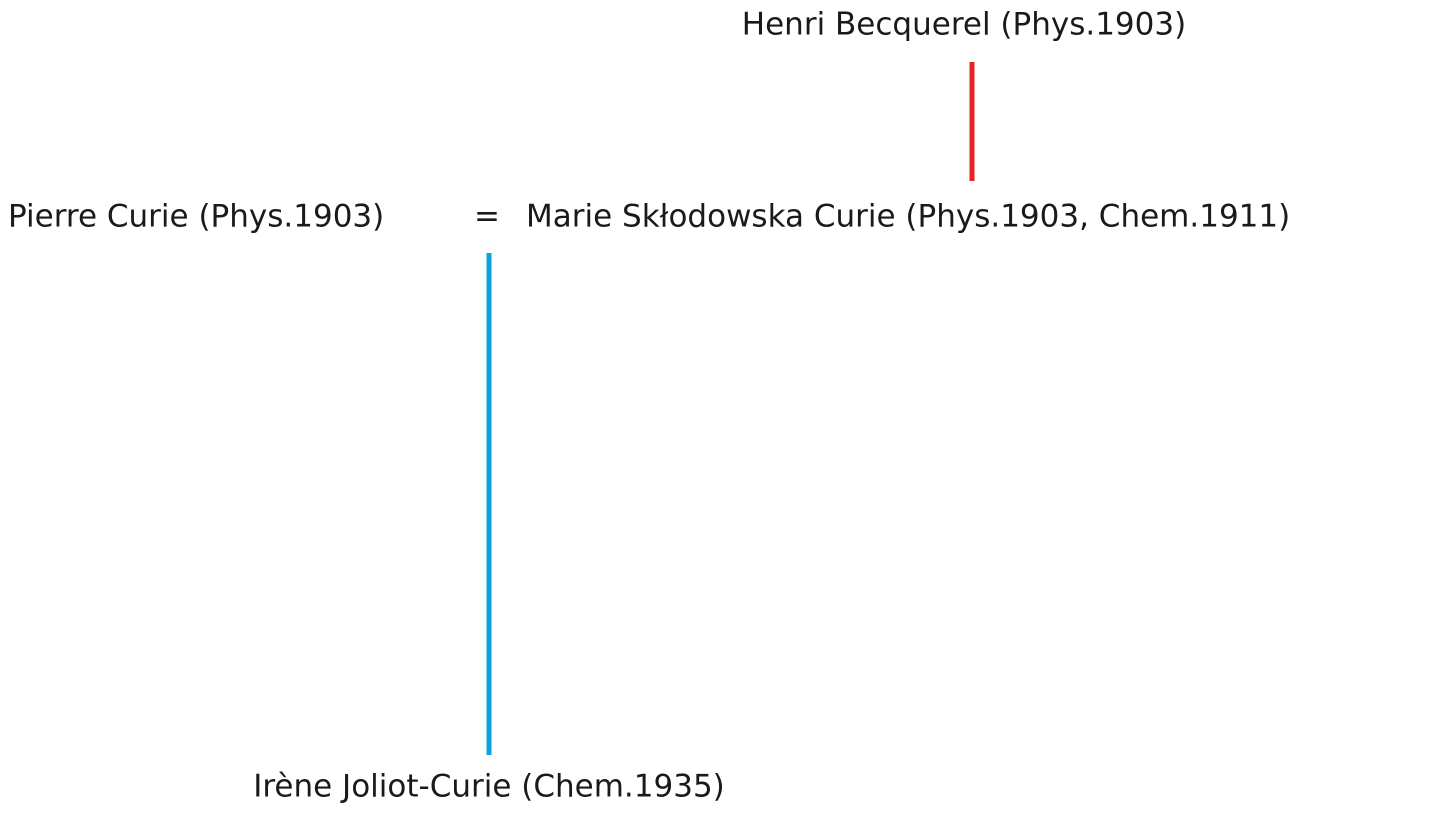 Image resolution: width=1441 pixels, height=814 pixels. What do you see at coordinates (487, 217) in the screenshot?
I see `marriage-sign: =` at bounding box center [487, 217].